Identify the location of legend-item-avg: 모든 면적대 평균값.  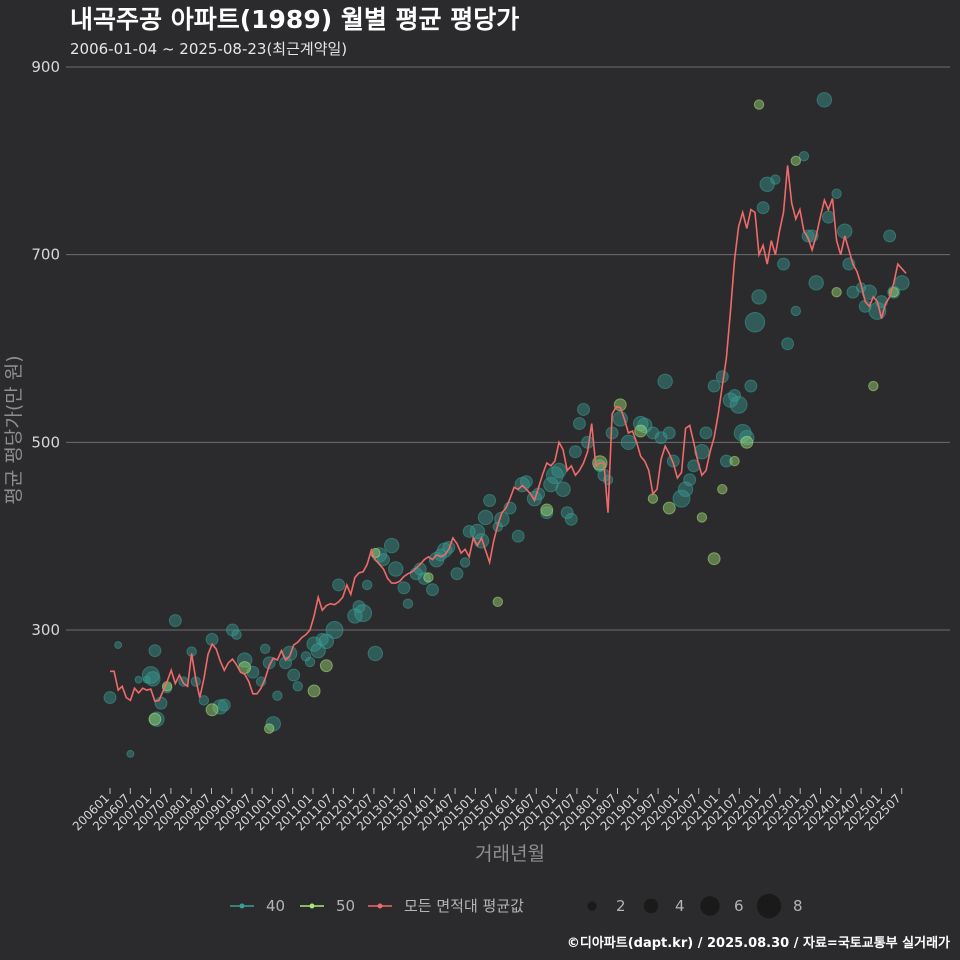
(446, 906).